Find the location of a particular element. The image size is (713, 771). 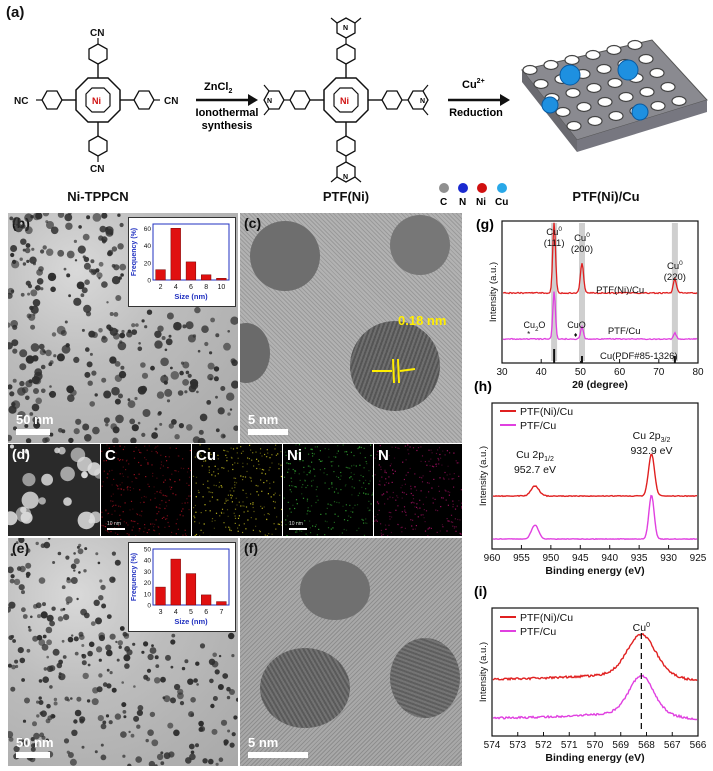

x-tick-label: 945 is located at coordinates (580, 558).